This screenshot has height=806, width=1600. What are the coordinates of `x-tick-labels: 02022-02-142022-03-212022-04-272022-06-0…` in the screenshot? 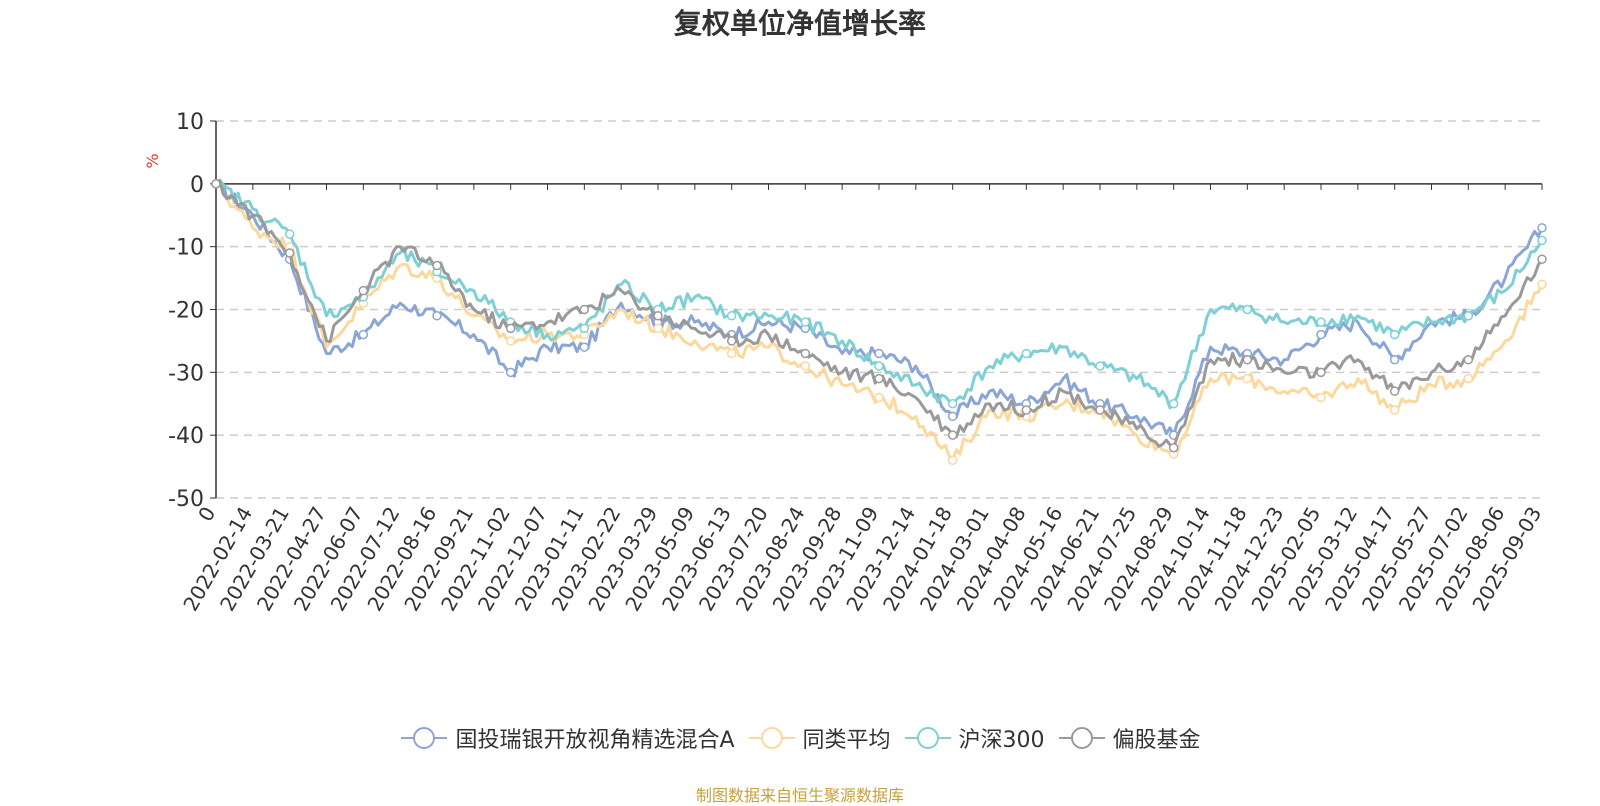 It's located at (862, 558).